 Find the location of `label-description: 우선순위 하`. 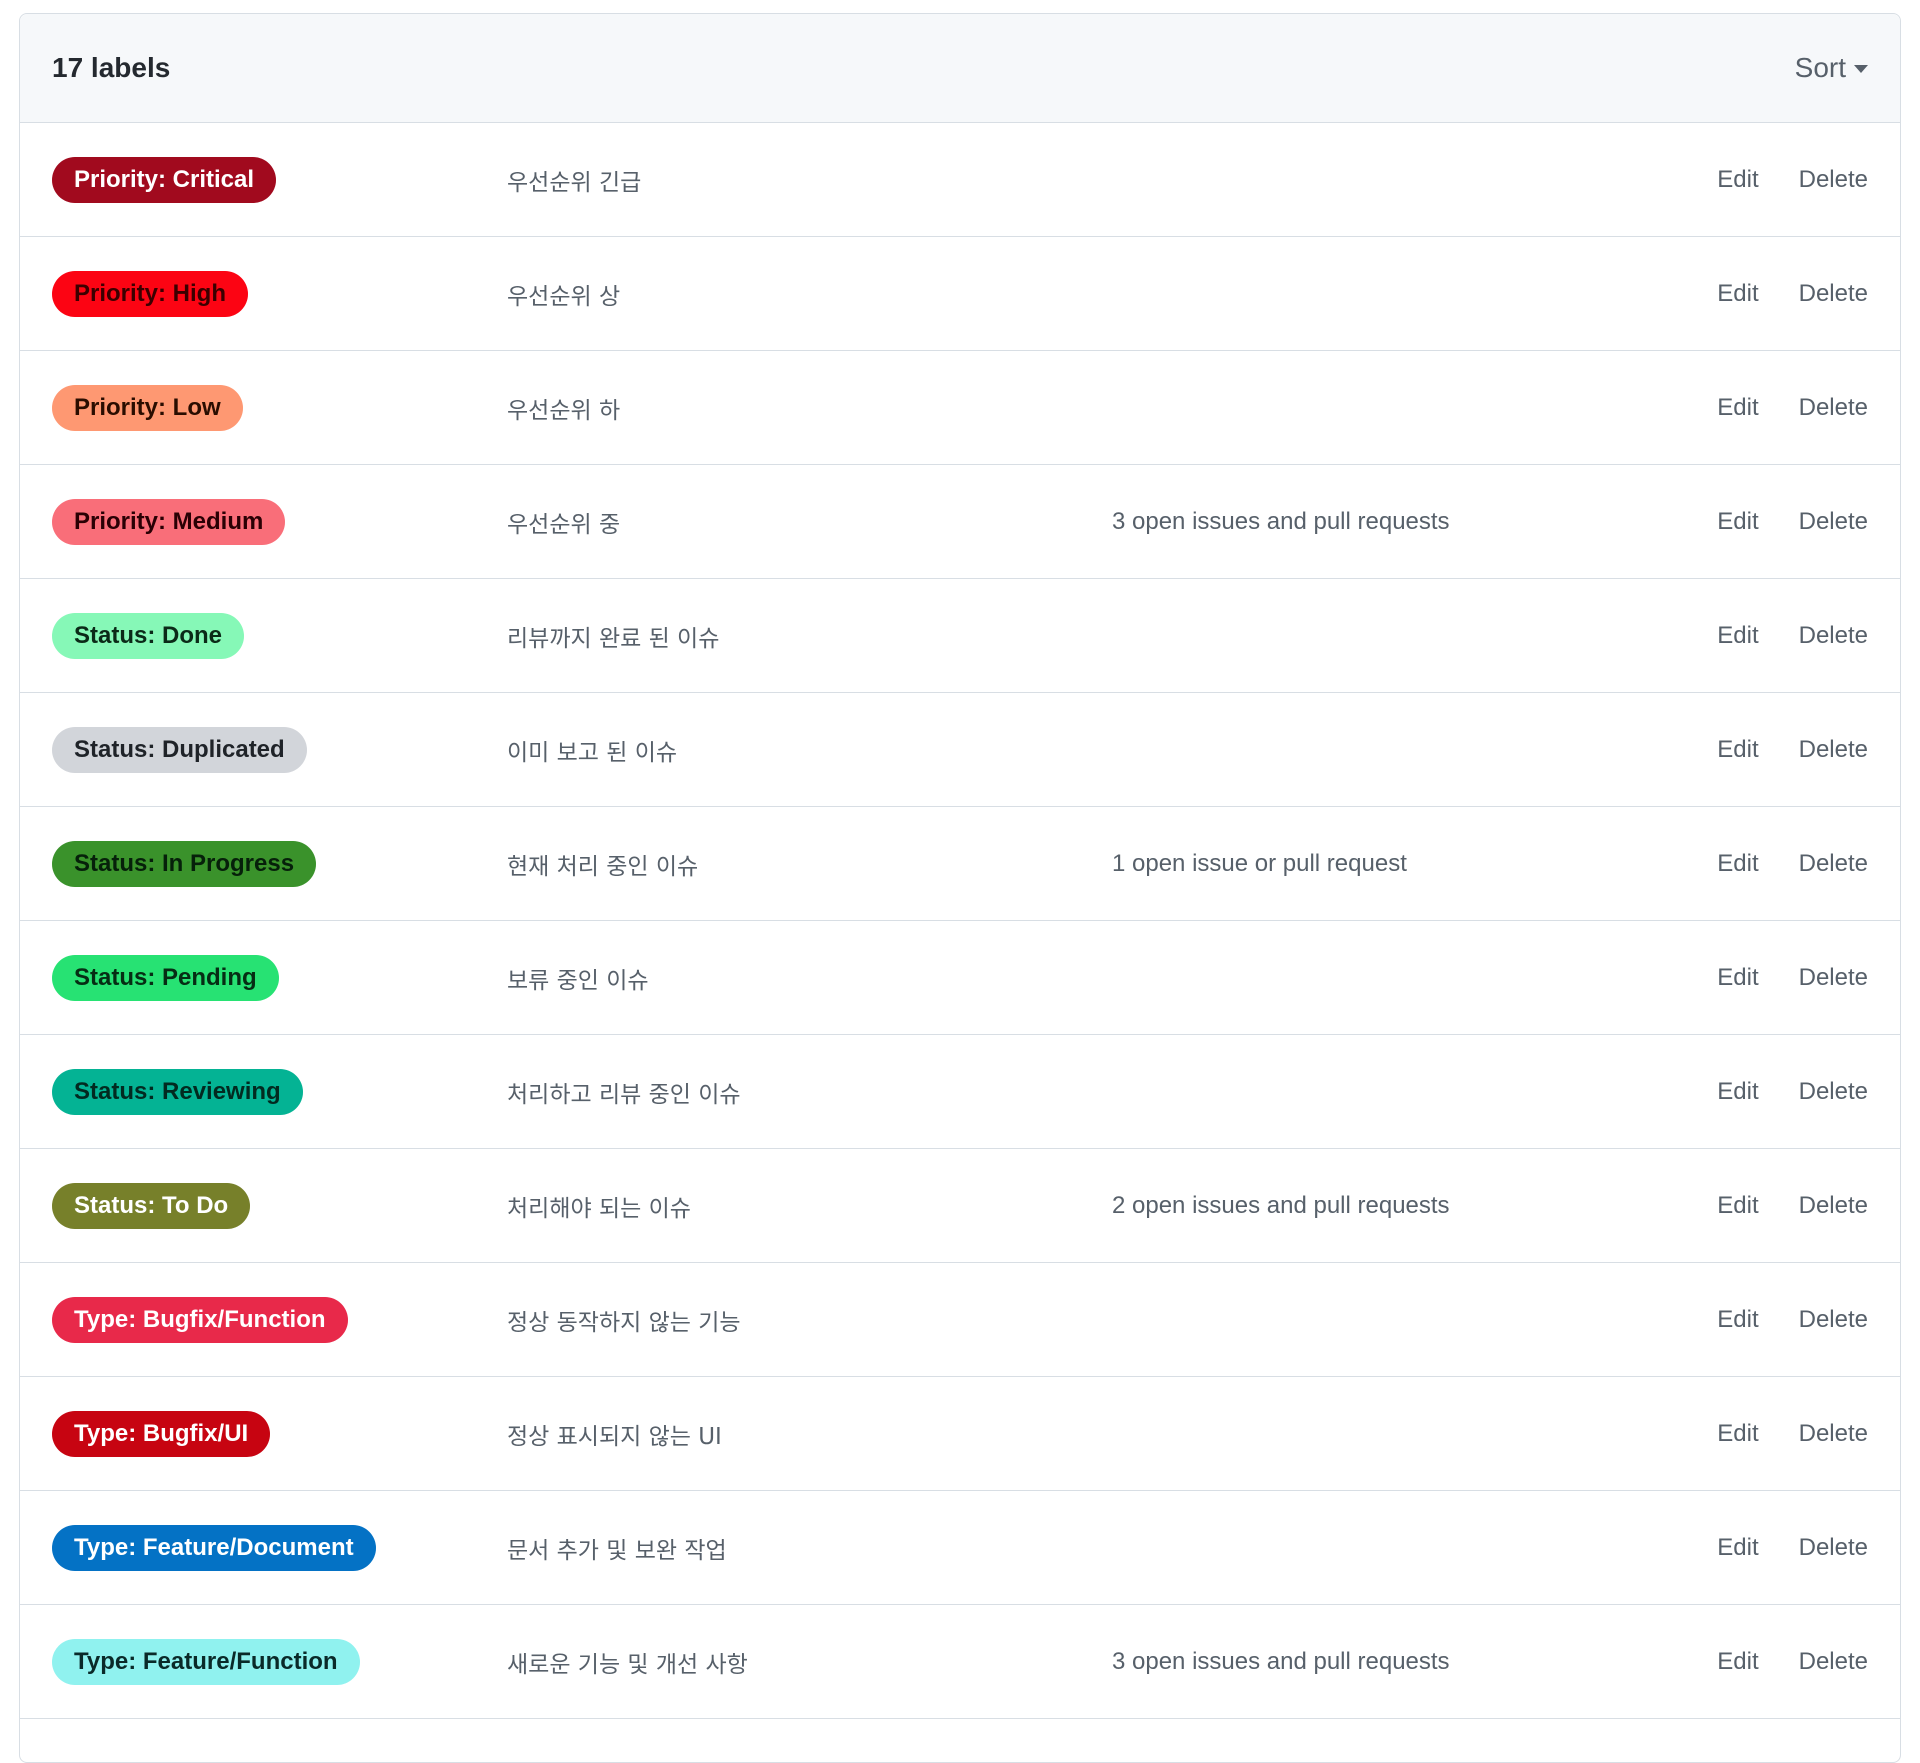

label-description: 우선순위 하 is located at coordinates (564, 410).